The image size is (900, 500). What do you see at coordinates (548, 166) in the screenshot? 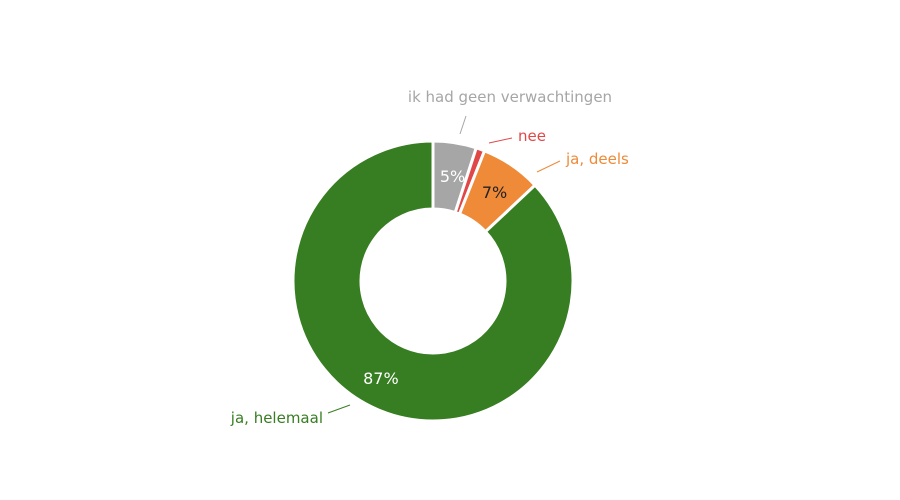
I see `leader-line-ja-deels` at bounding box center [548, 166].